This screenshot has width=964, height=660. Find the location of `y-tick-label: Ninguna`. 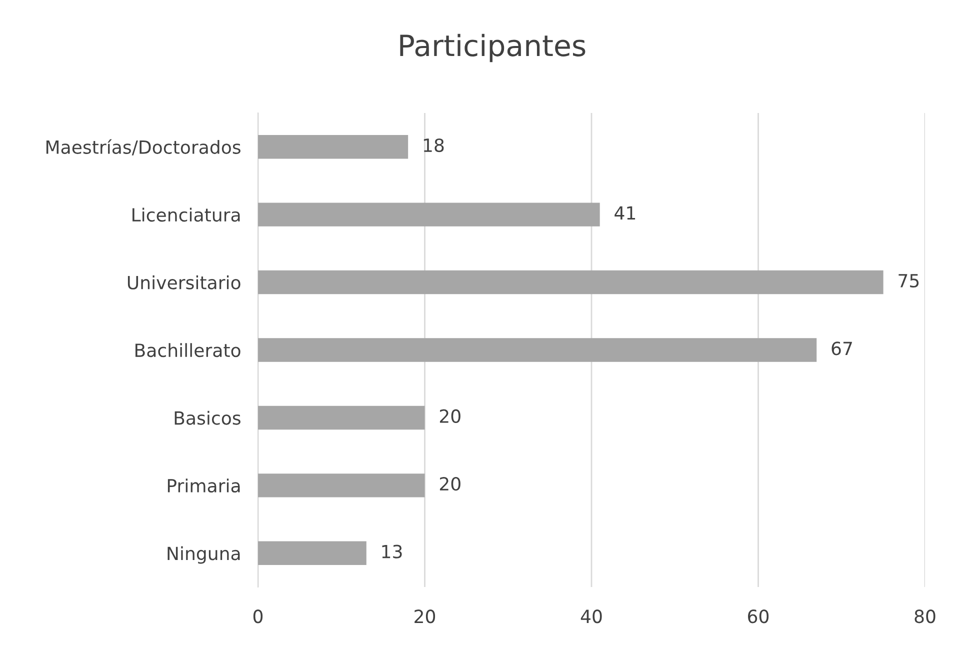

y-tick-label: Ninguna is located at coordinates (204, 555).